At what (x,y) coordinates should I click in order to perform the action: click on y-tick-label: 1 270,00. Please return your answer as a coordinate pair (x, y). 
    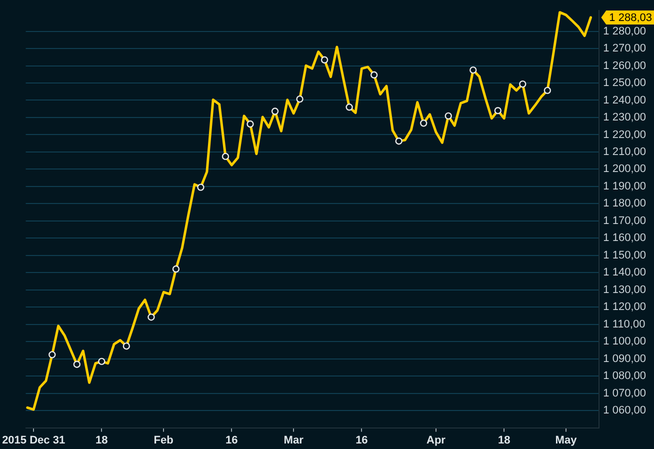
    Looking at the image, I should click on (624, 48).